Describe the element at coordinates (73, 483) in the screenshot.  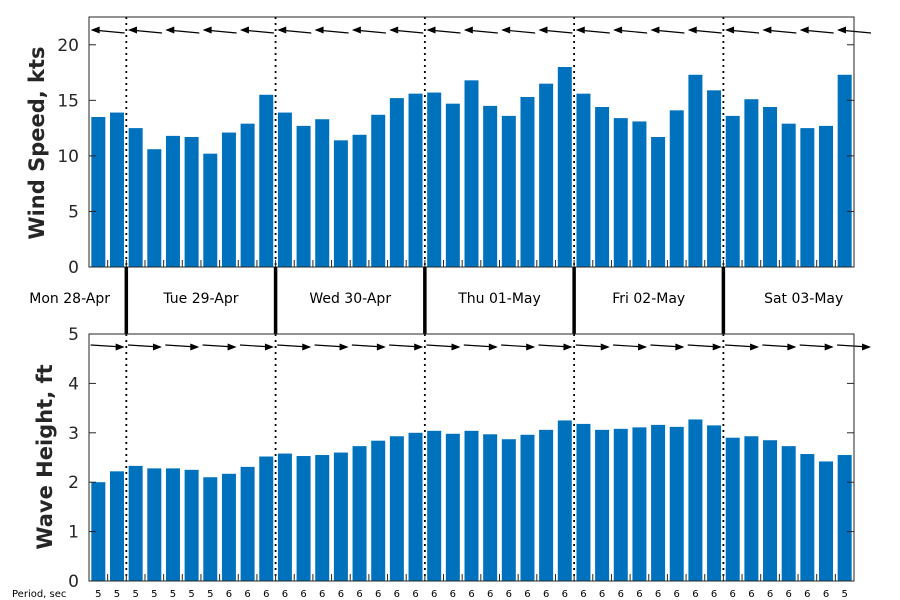
I see `y-tick-label: 2` at that location.